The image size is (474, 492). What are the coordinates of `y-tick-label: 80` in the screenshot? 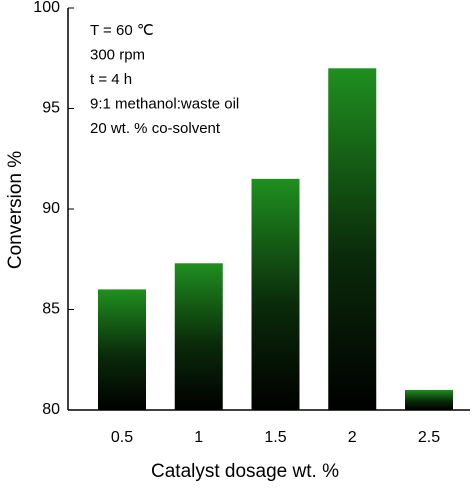 It's located at (51, 409).